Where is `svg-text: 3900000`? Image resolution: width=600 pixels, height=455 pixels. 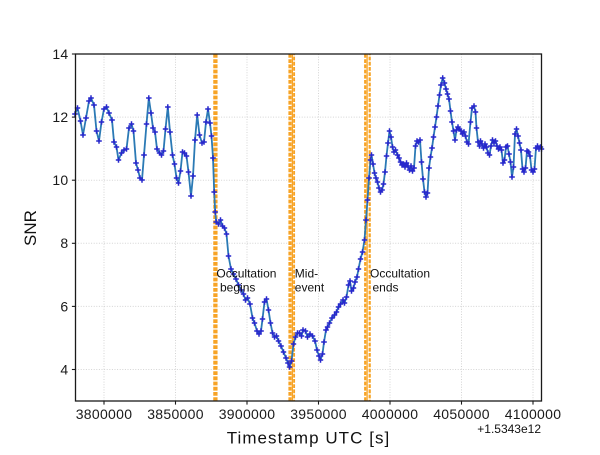
svg-text: 3900000 is located at coordinates (247, 414).